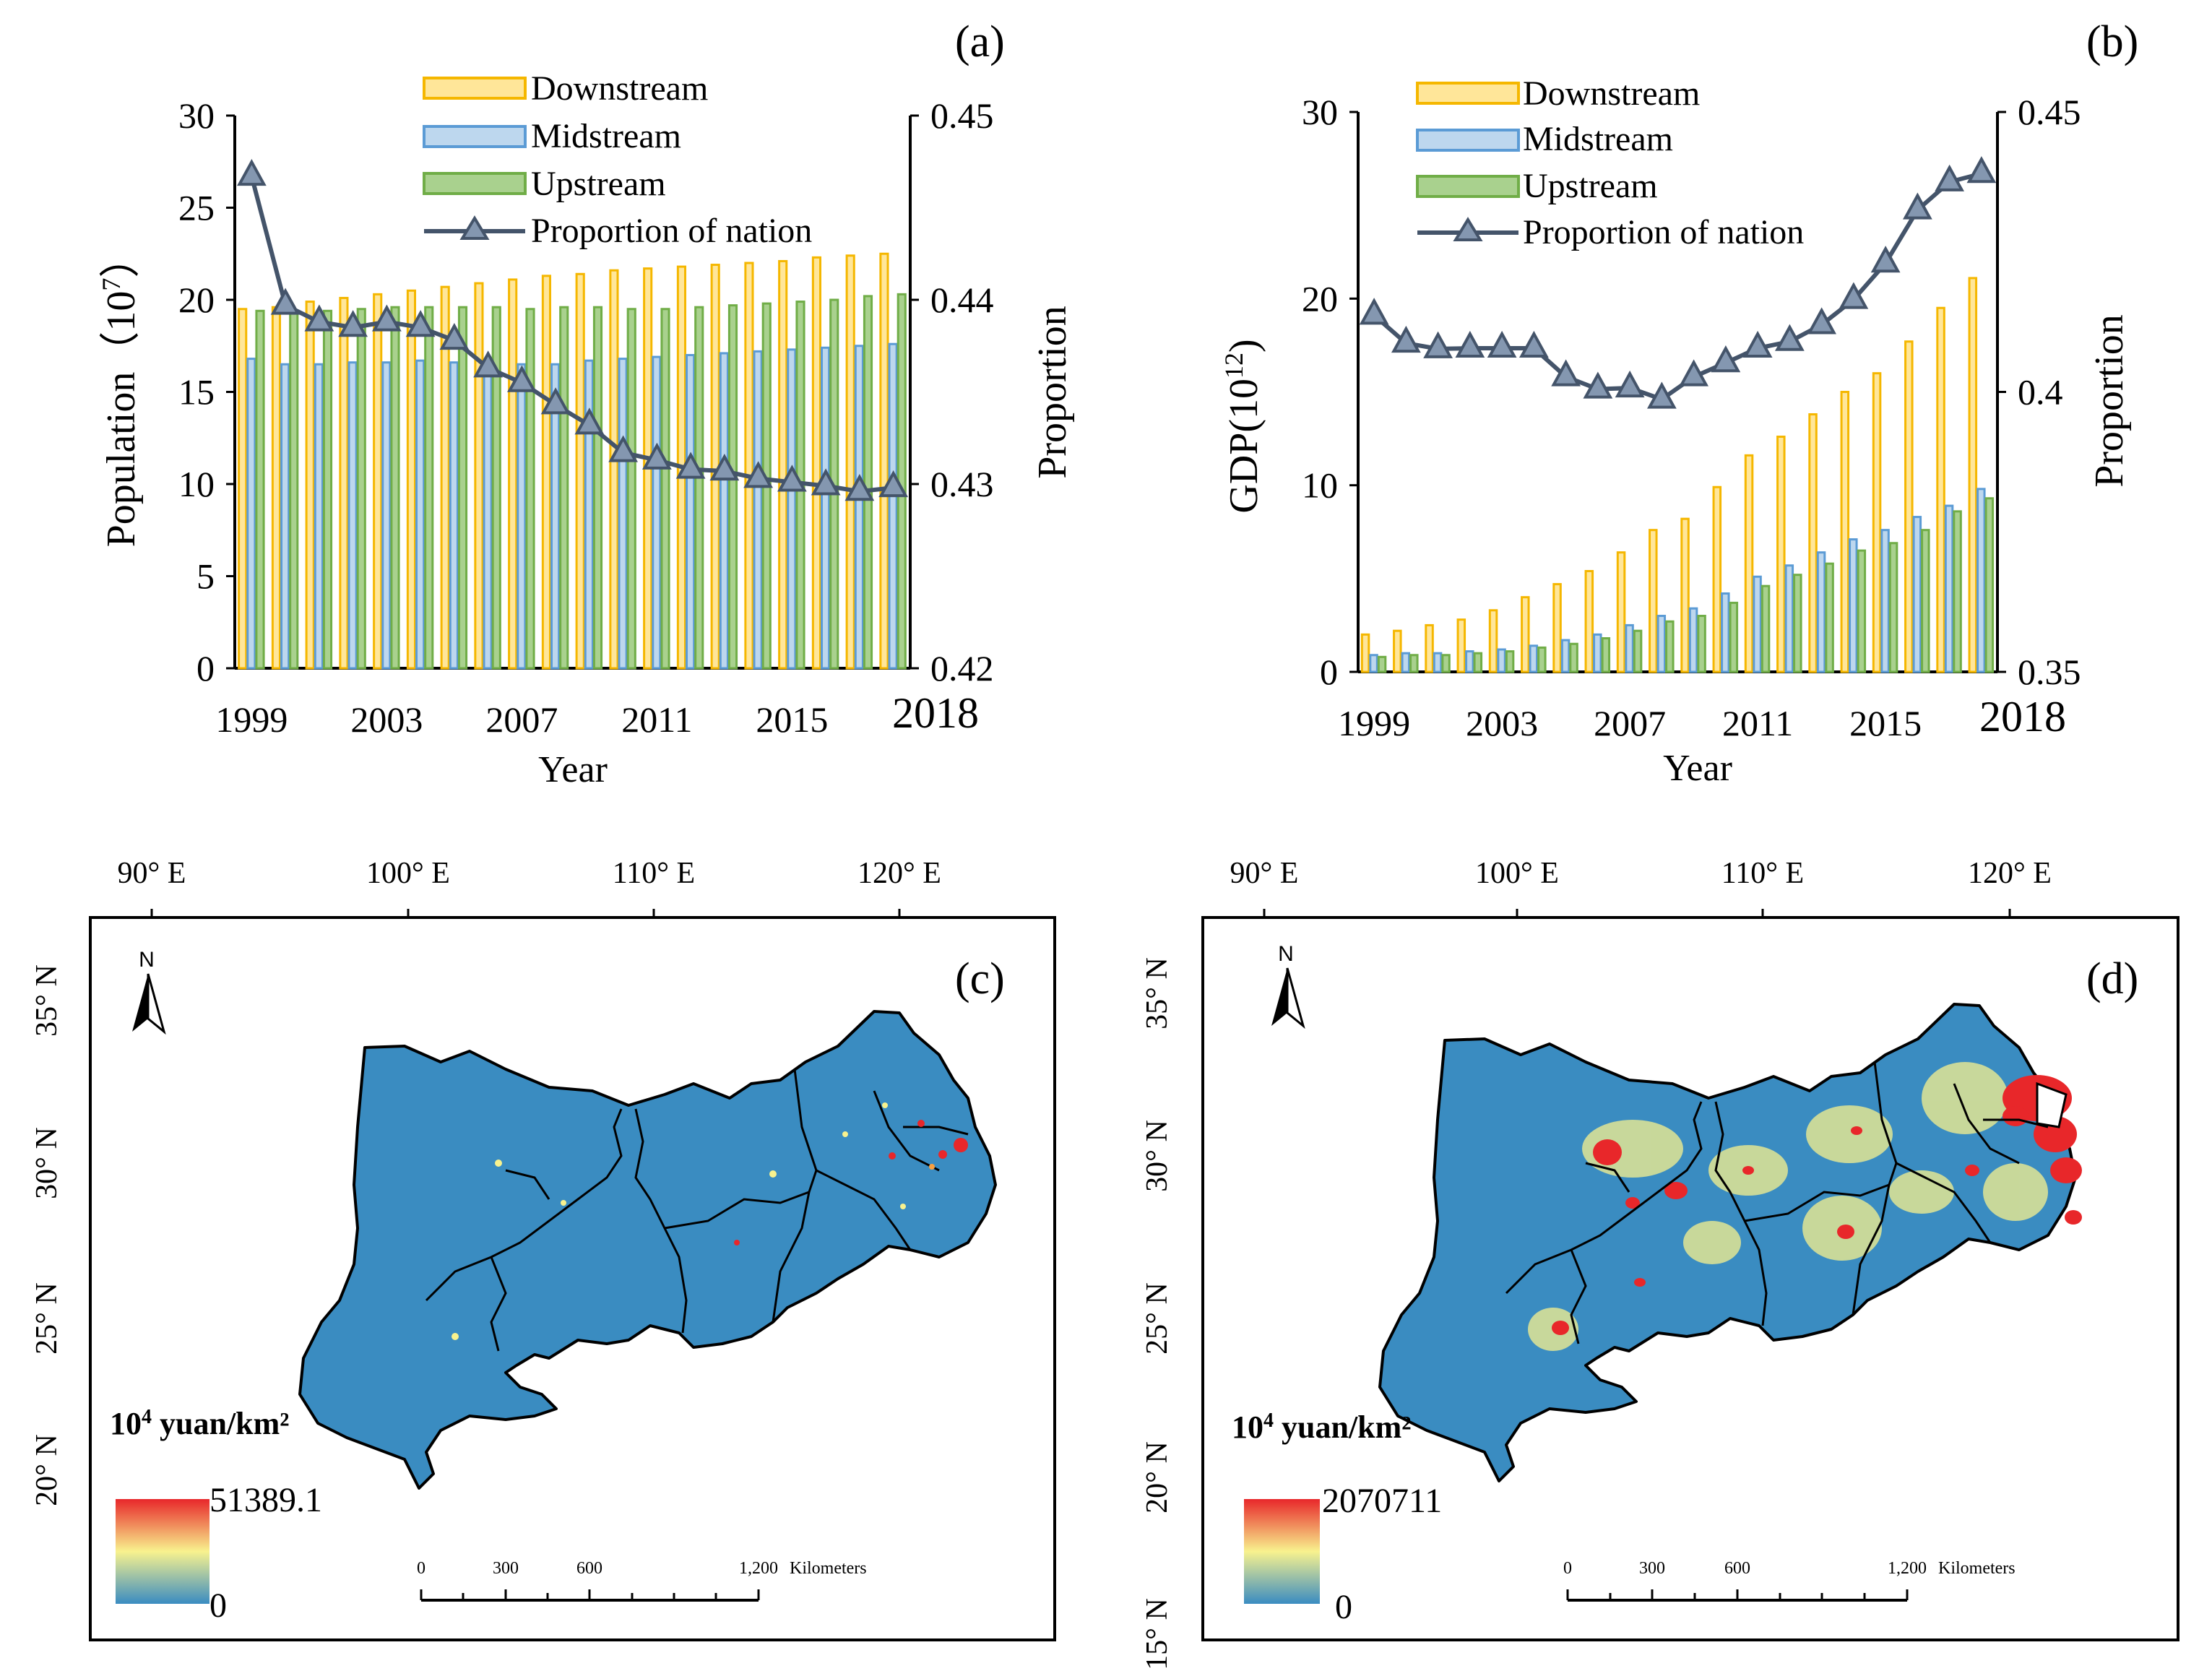  I want to click on lon-label-100: 100° E, so click(408, 873).